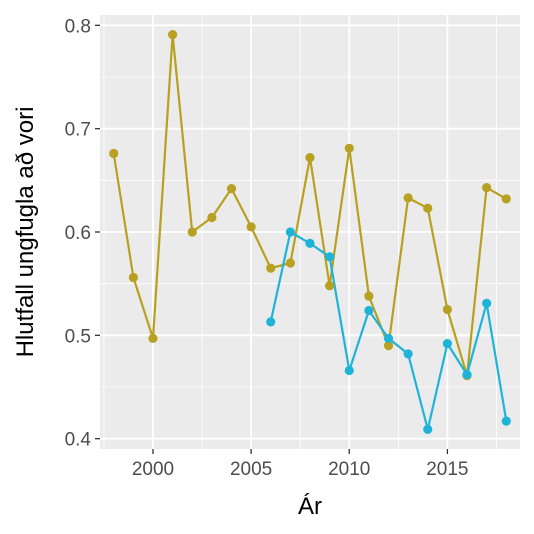 The height and width of the screenshot is (534, 534). Describe the element at coordinates (310, 506) in the screenshot. I see `x-axis-title: Ár` at that location.